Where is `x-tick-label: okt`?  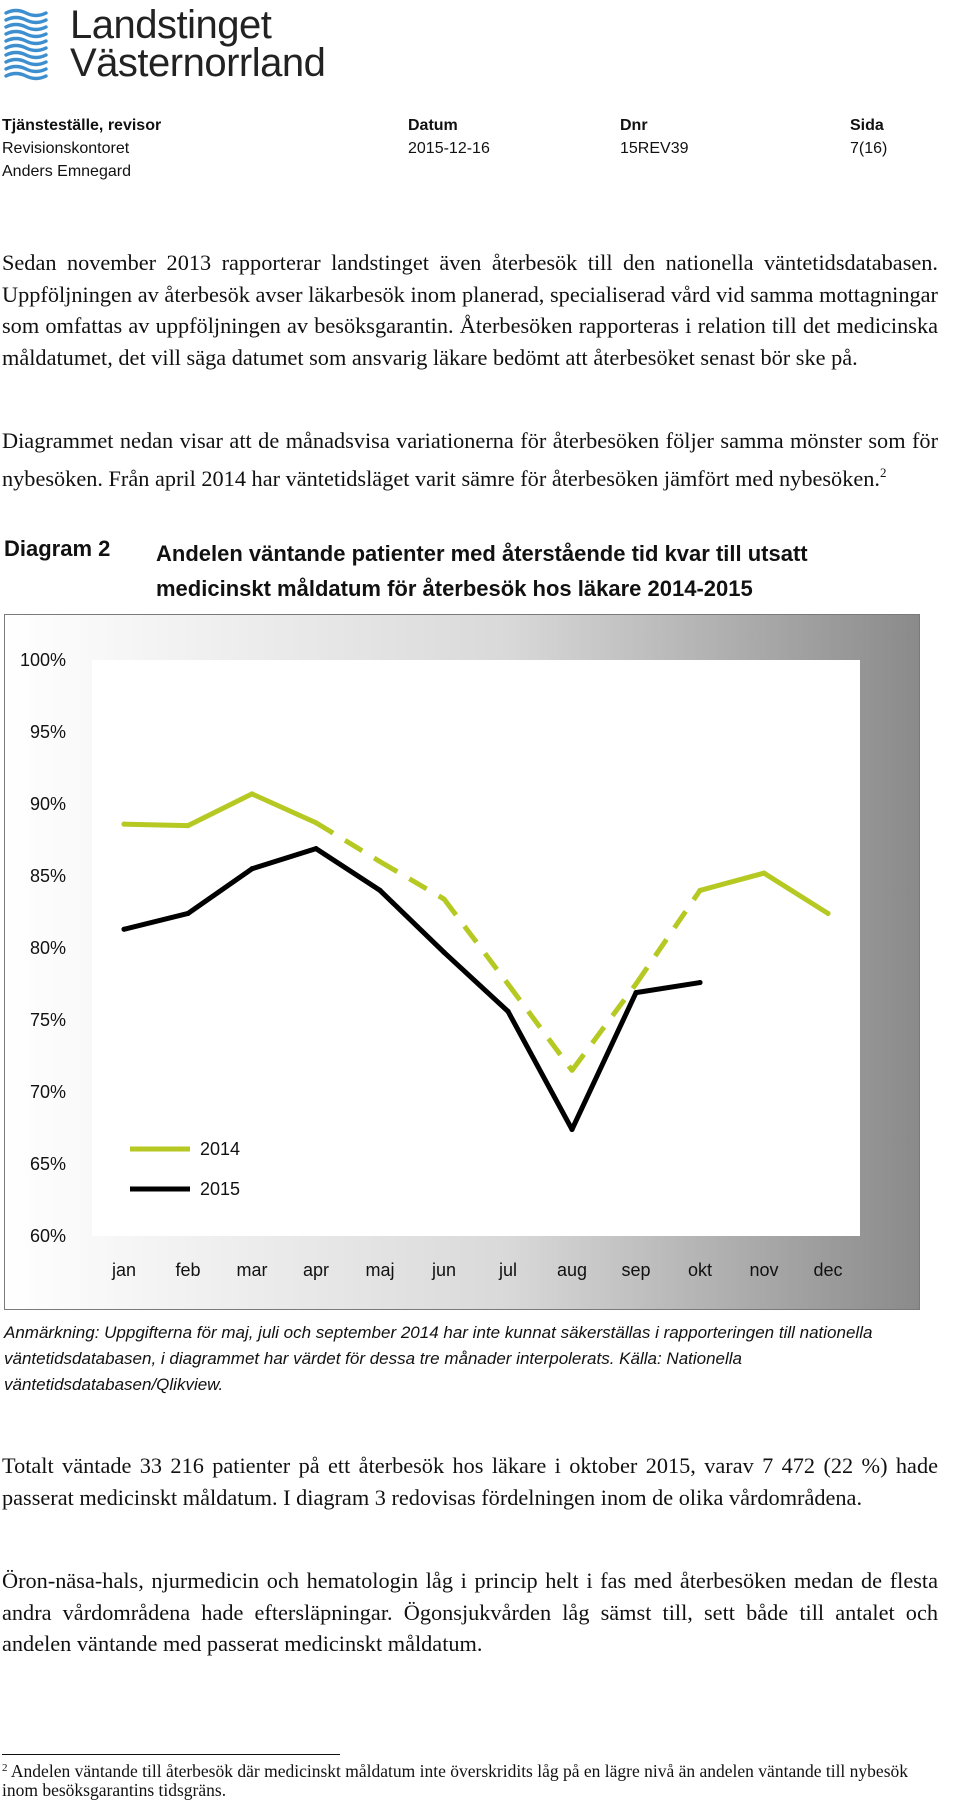
x-tick-label: okt is located at coordinates (700, 1270).